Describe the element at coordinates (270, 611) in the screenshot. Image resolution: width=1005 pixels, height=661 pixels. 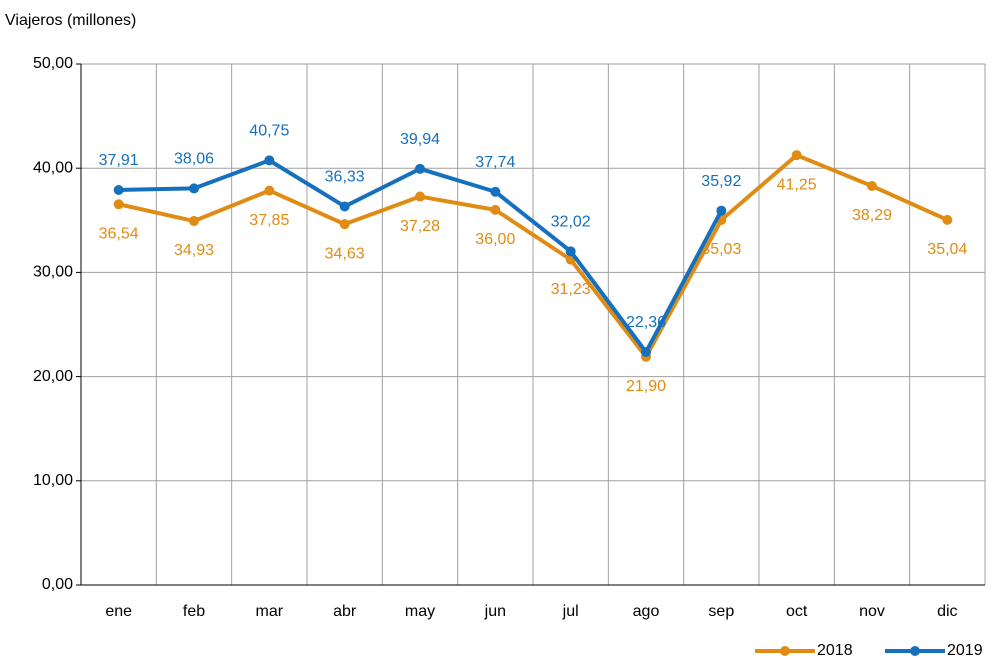
I see `x-tick-label: mar` at that location.